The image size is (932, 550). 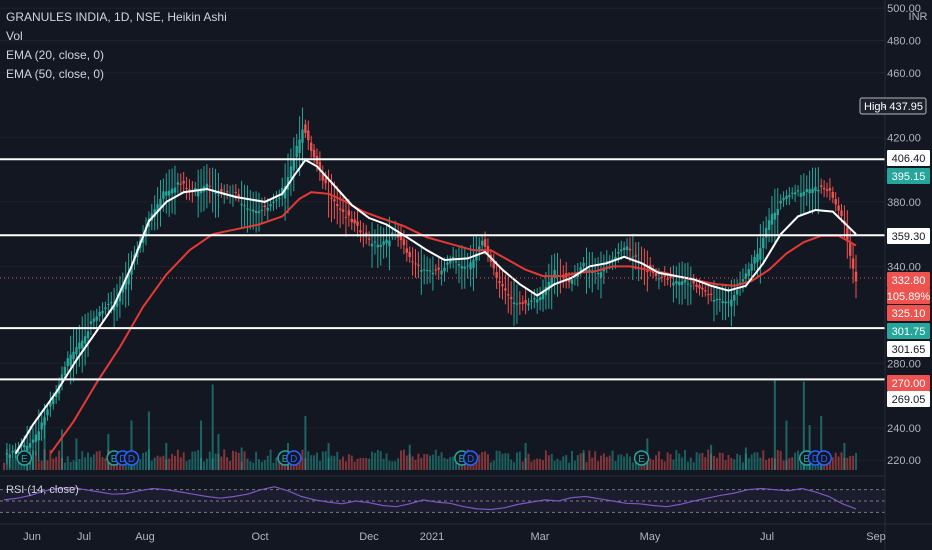 I want to click on rsi-legend: RSI (14, close), so click(x=42, y=490).